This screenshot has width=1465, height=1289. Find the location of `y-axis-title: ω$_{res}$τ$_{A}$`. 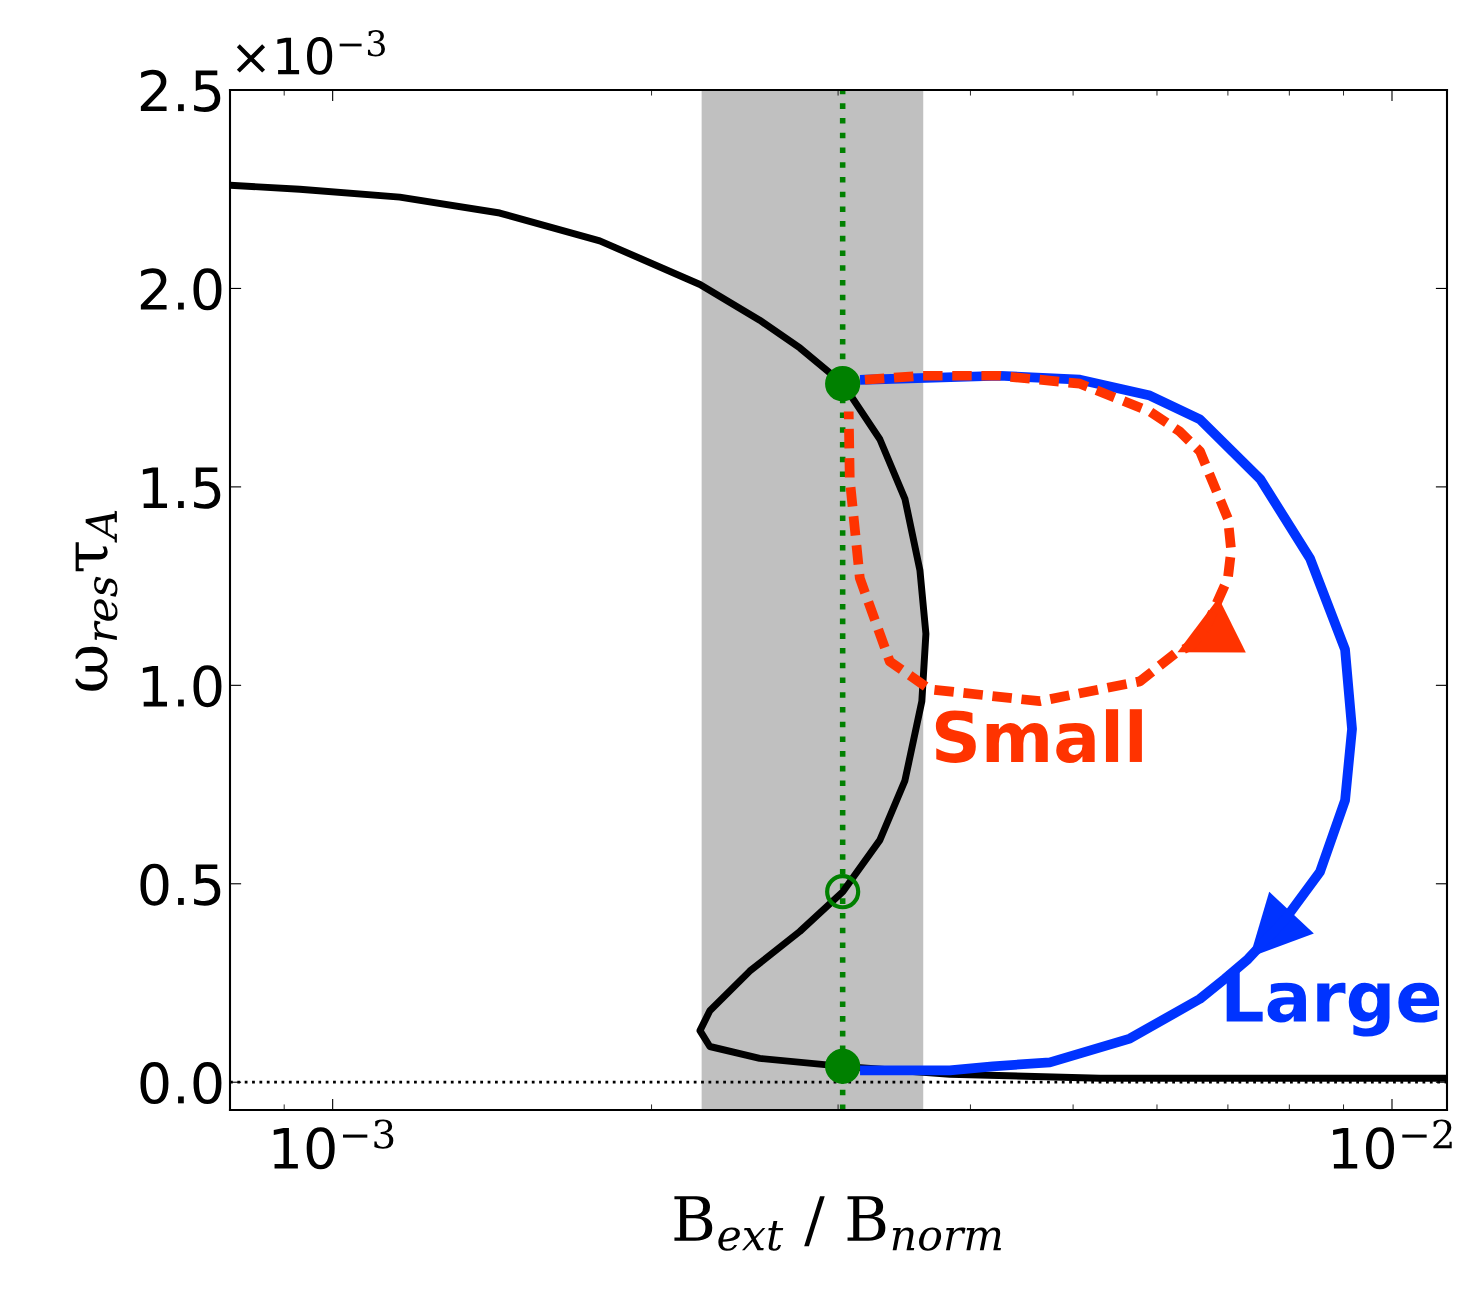

y-axis-title: ω$_{res}$τ$_{A}$ is located at coordinates (96, 600).